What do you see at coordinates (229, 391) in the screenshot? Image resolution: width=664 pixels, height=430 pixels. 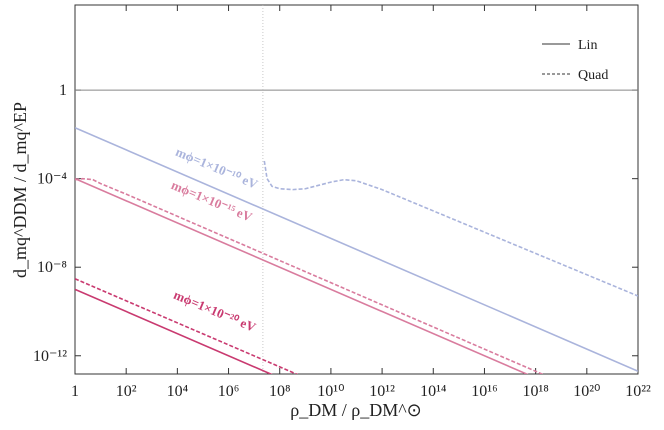 I see `x-tick-label: 10⁶` at bounding box center [229, 391].